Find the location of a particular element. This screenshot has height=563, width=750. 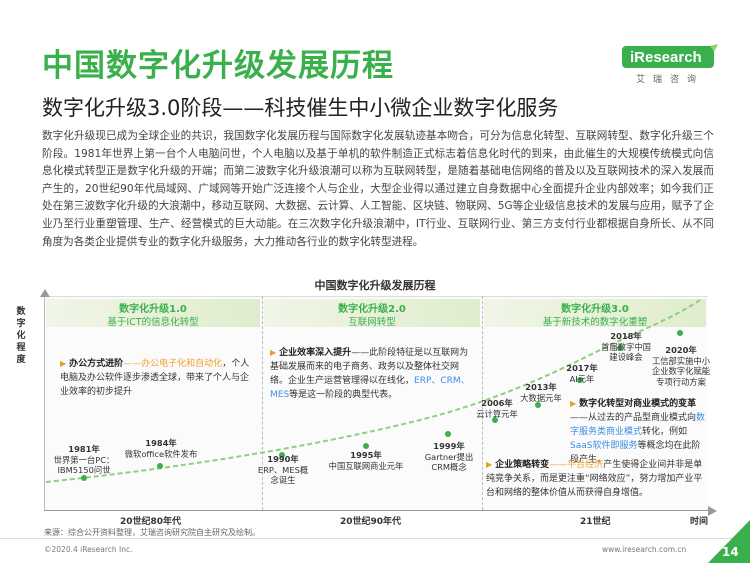

event-1984: 1984年 微软office软件发布 is located at coordinates (161, 448).